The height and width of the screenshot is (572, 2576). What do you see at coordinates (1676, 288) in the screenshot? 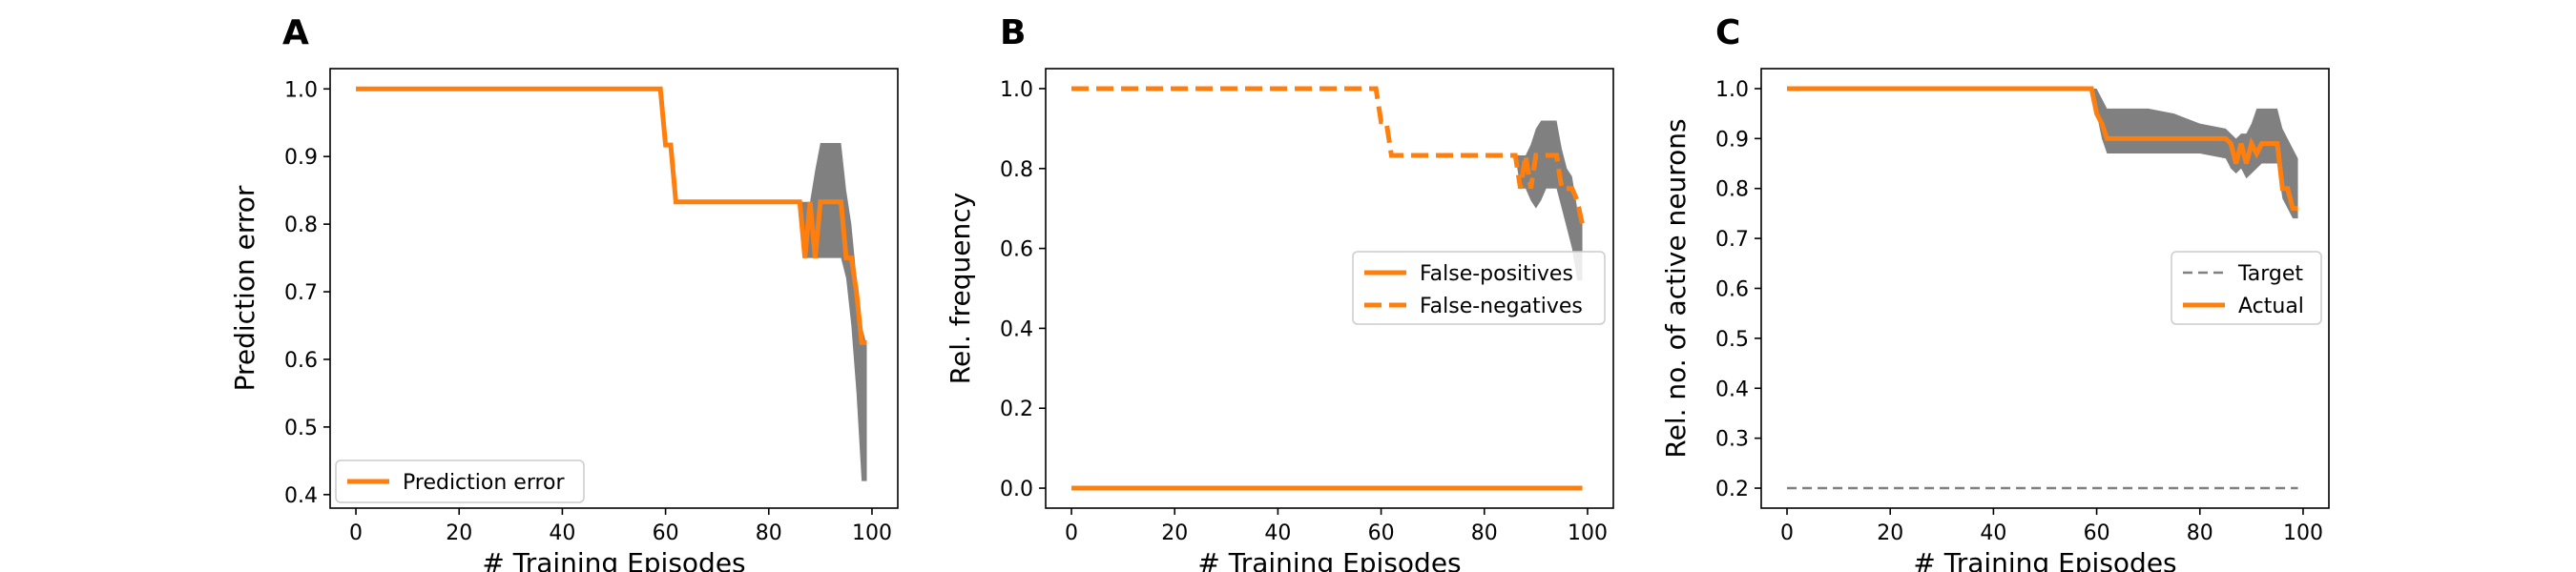
I see `y-axis-label: Rel. no. of active neurons` at bounding box center [1676, 288].